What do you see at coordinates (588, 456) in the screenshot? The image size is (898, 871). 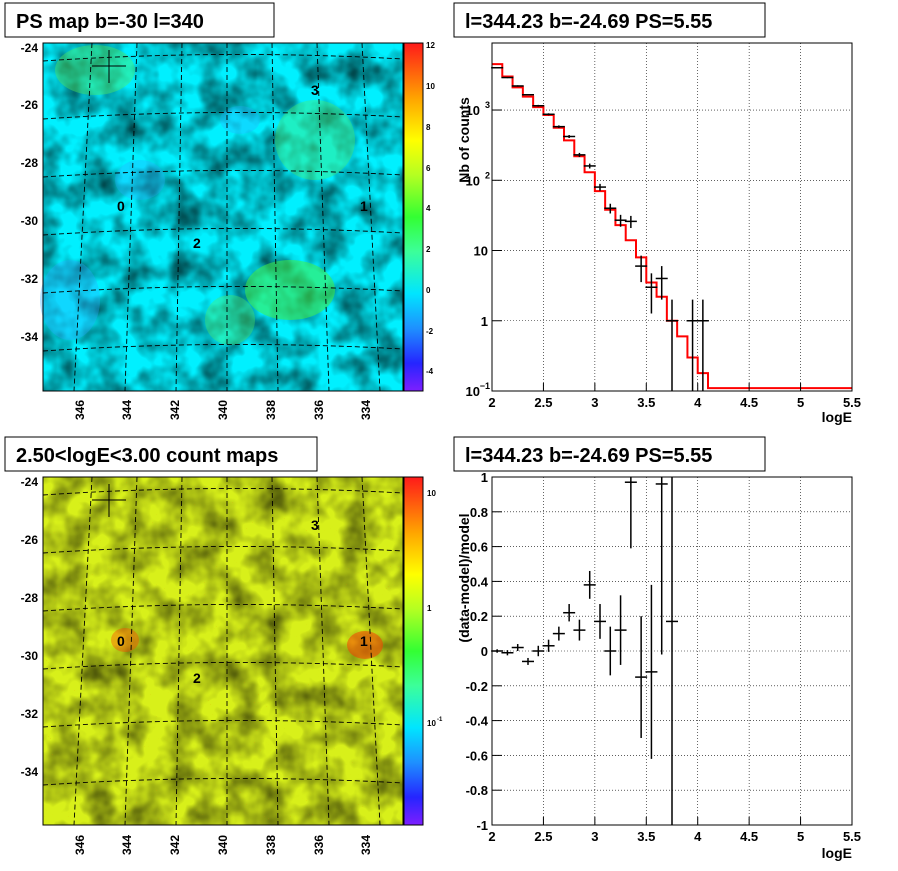 I see `residual-title: l=344.23 b=-24.69 PS=5.55` at bounding box center [588, 456].